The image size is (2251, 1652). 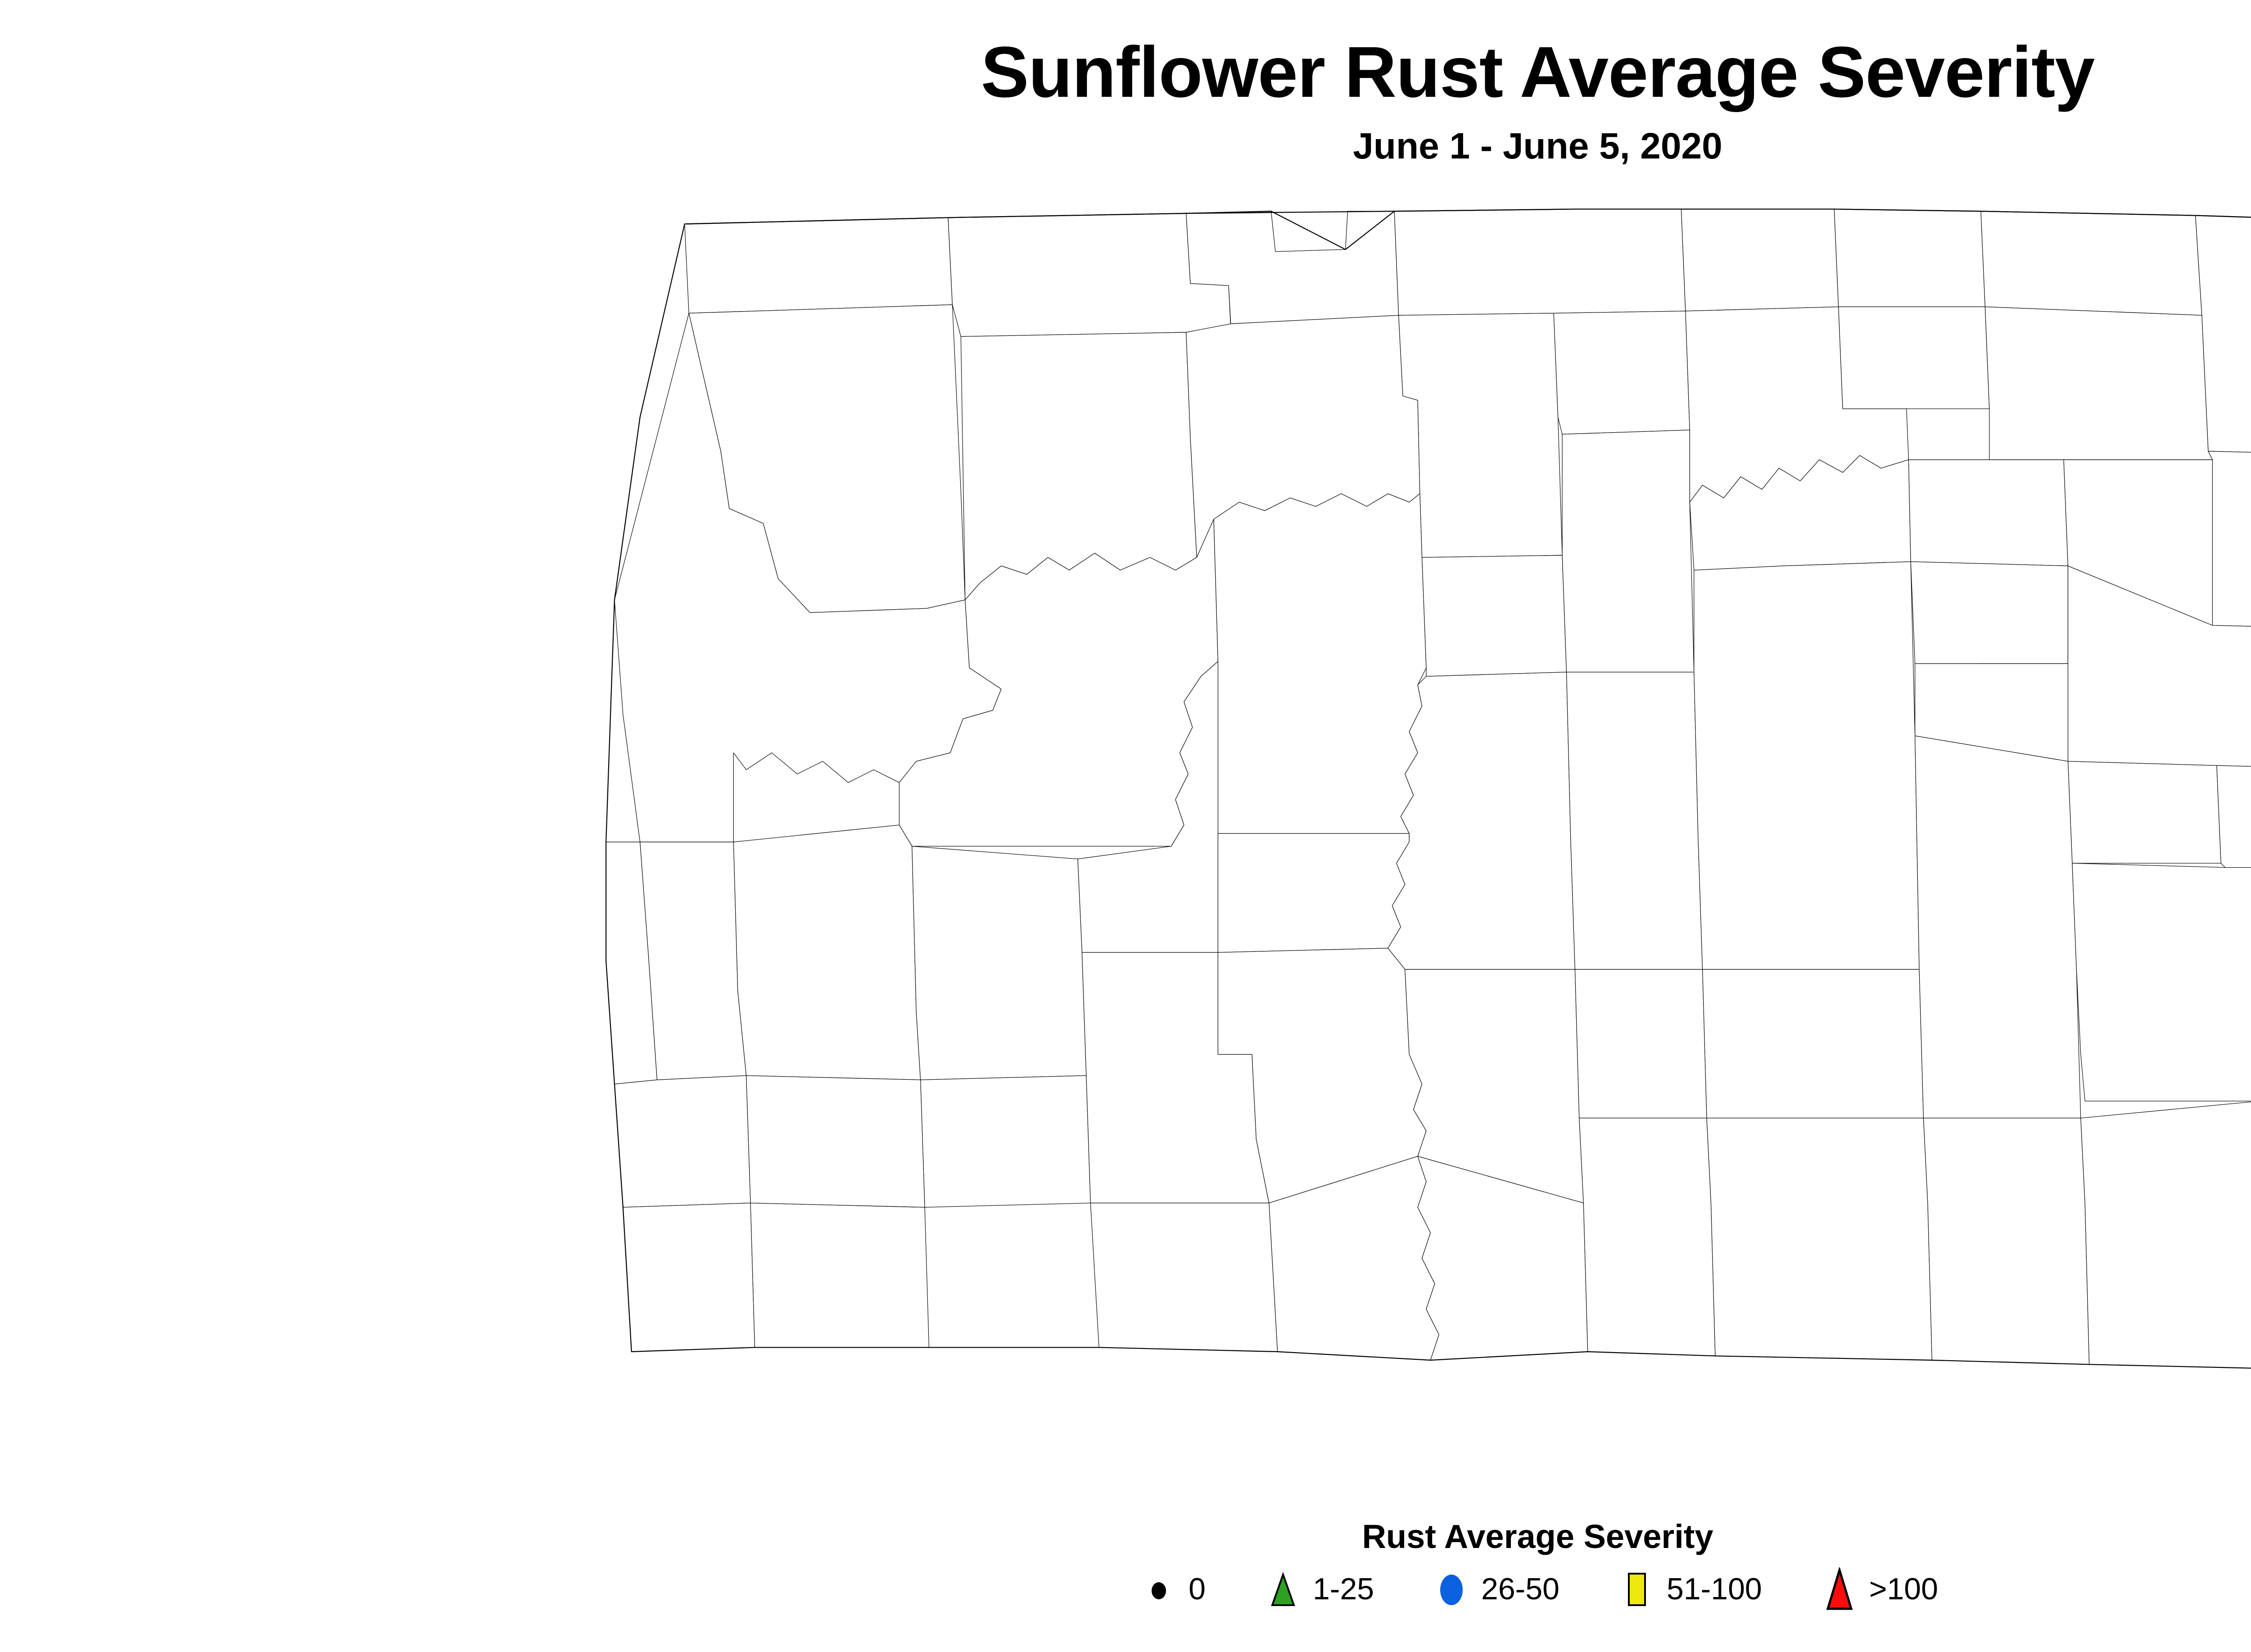 I want to click on legend-item-1: 1-25, so click(x=1317, y=1589).